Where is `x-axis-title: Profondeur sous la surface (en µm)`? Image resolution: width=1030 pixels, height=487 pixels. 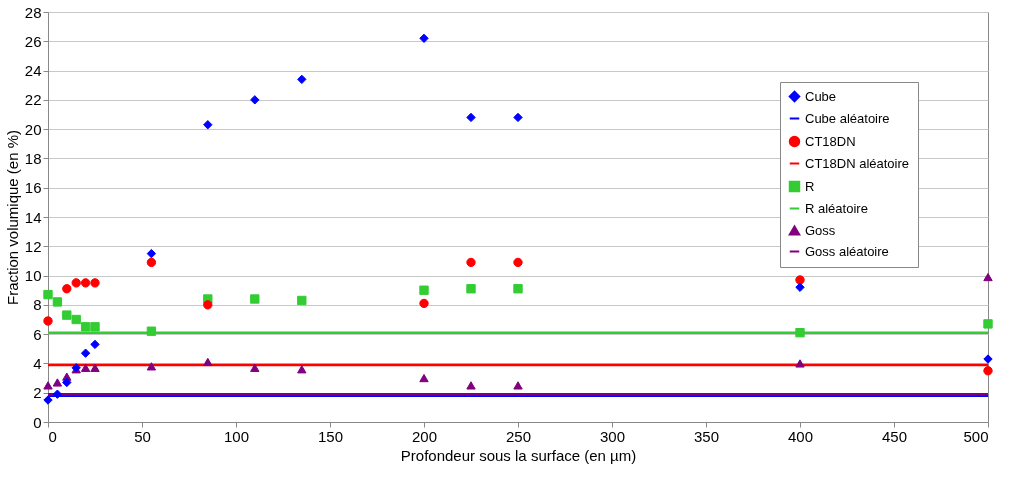 x-axis-title: Profondeur sous la surface (en µm) is located at coordinates (518, 455).